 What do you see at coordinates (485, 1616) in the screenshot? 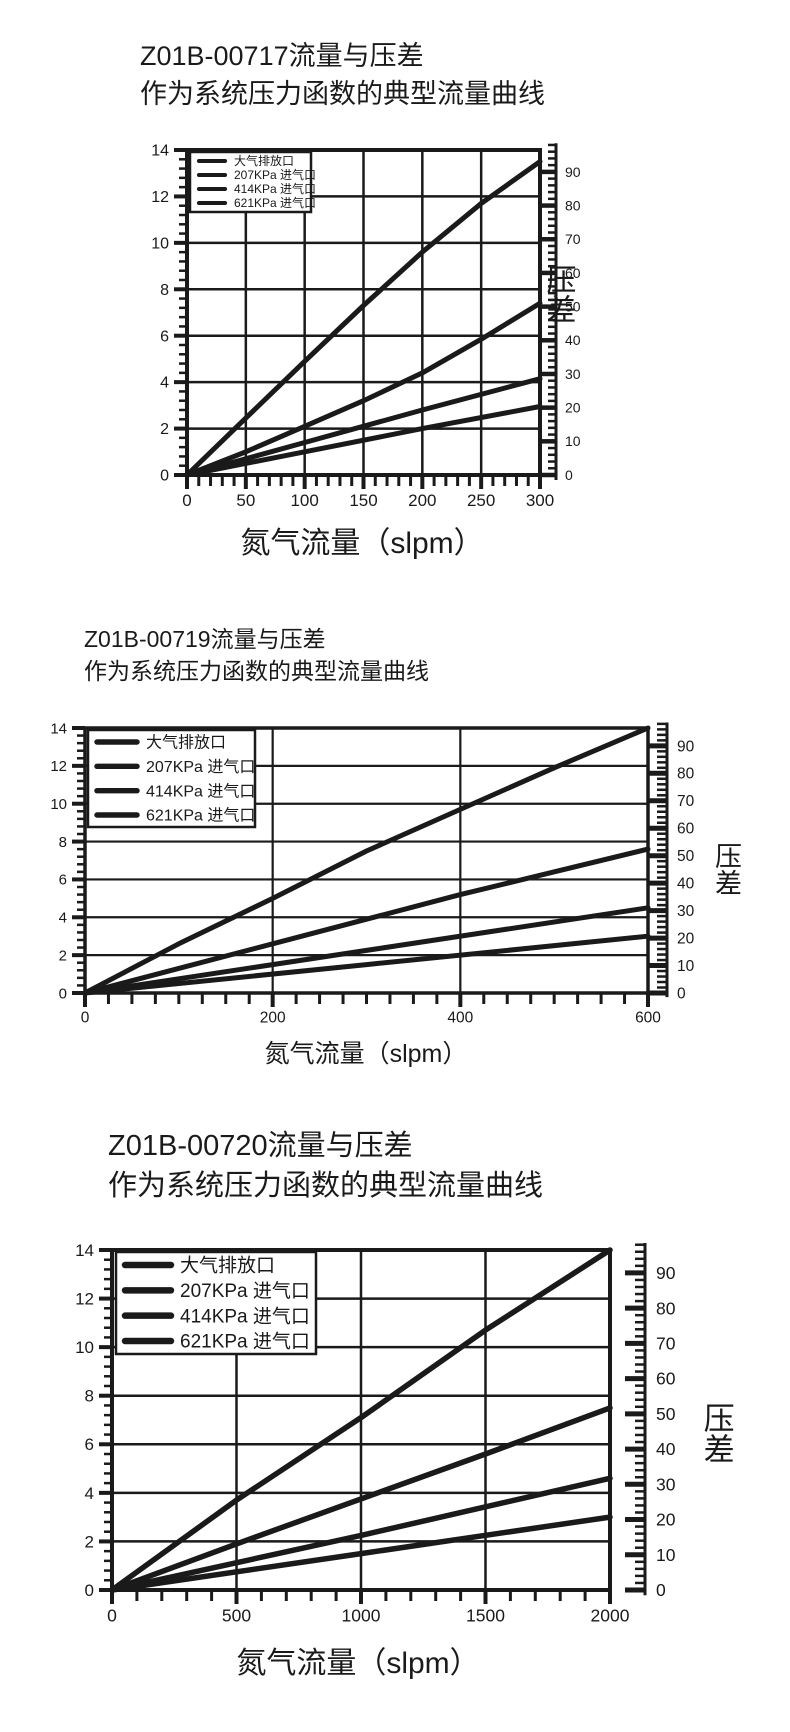
I see `svg-text: 1500` at bounding box center [485, 1616].